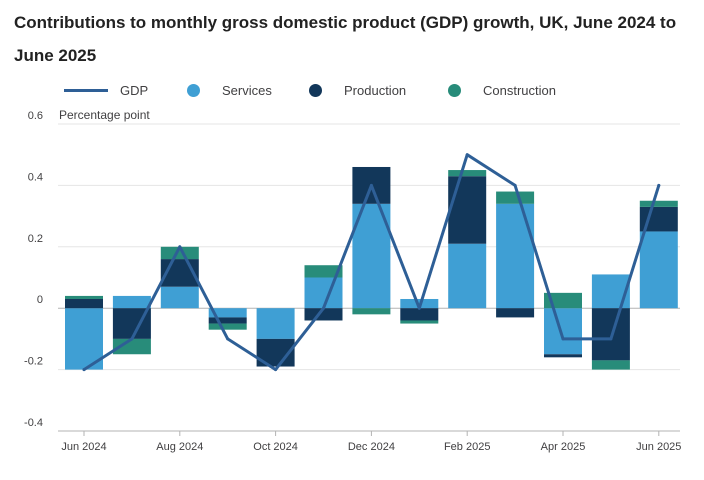 The width and height of the screenshot is (704, 480). What do you see at coordinates (35, 239) in the screenshot?
I see `y-tick-label: 0.2` at bounding box center [35, 239].